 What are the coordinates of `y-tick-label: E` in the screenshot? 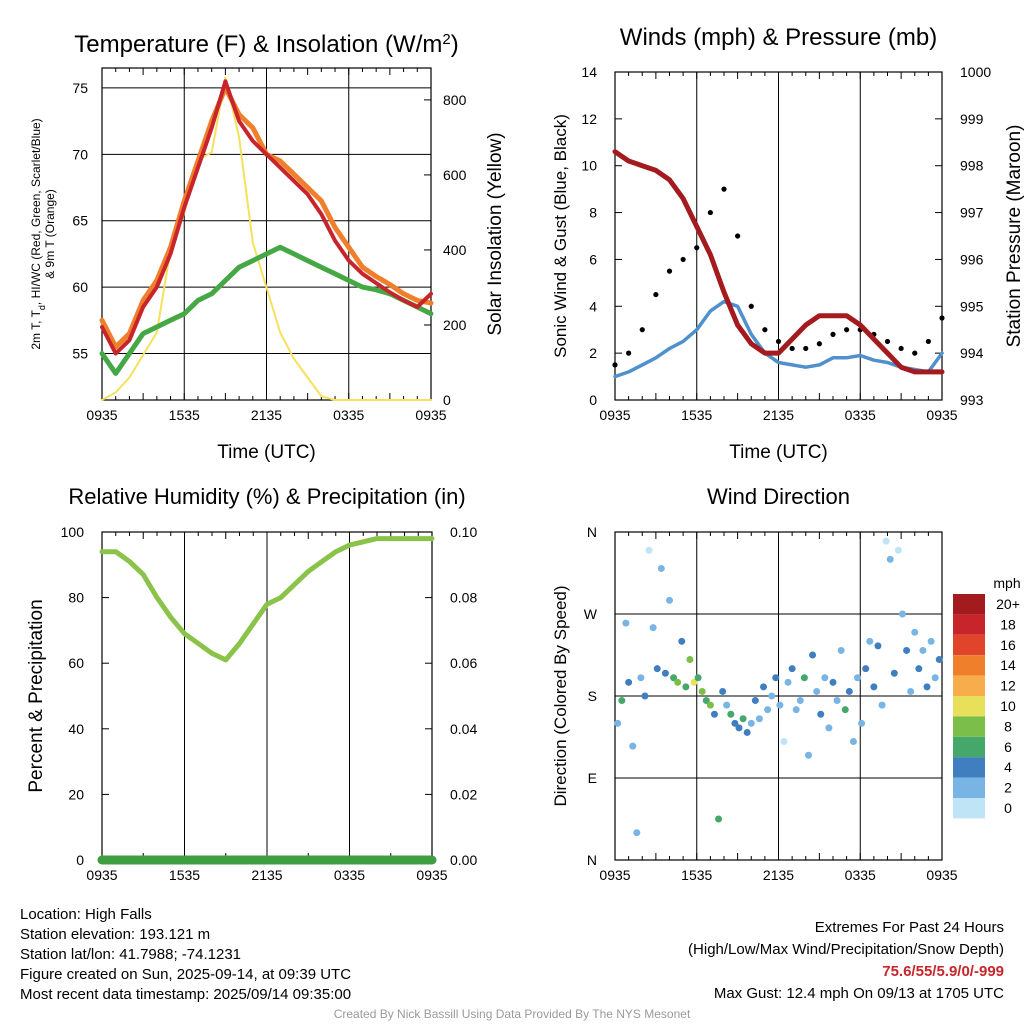 It's located at (592, 778).